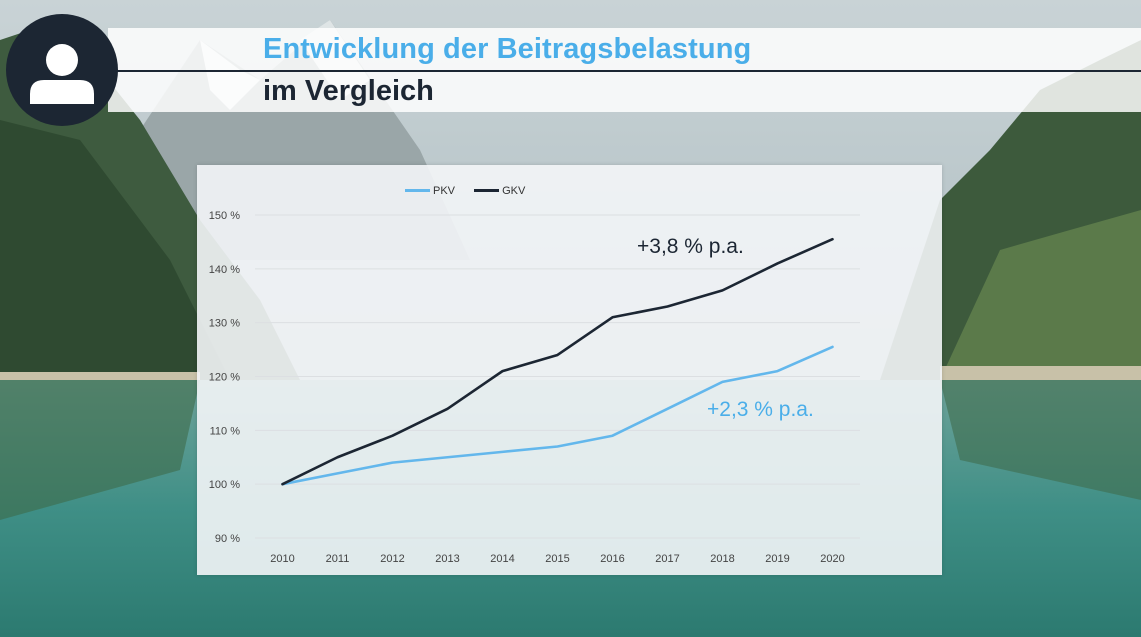 This screenshot has width=1141, height=637. Describe the element at coordinates (557, 415) in the screenshot. I see `series-line-pkv` at that location.